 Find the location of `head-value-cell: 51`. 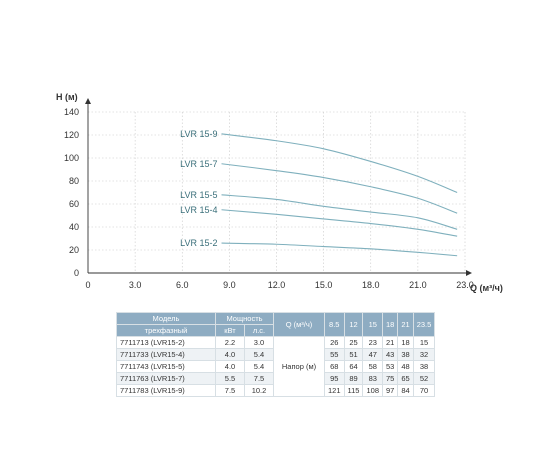

head-value-cell: 51 is located at coordinates (353, 354).